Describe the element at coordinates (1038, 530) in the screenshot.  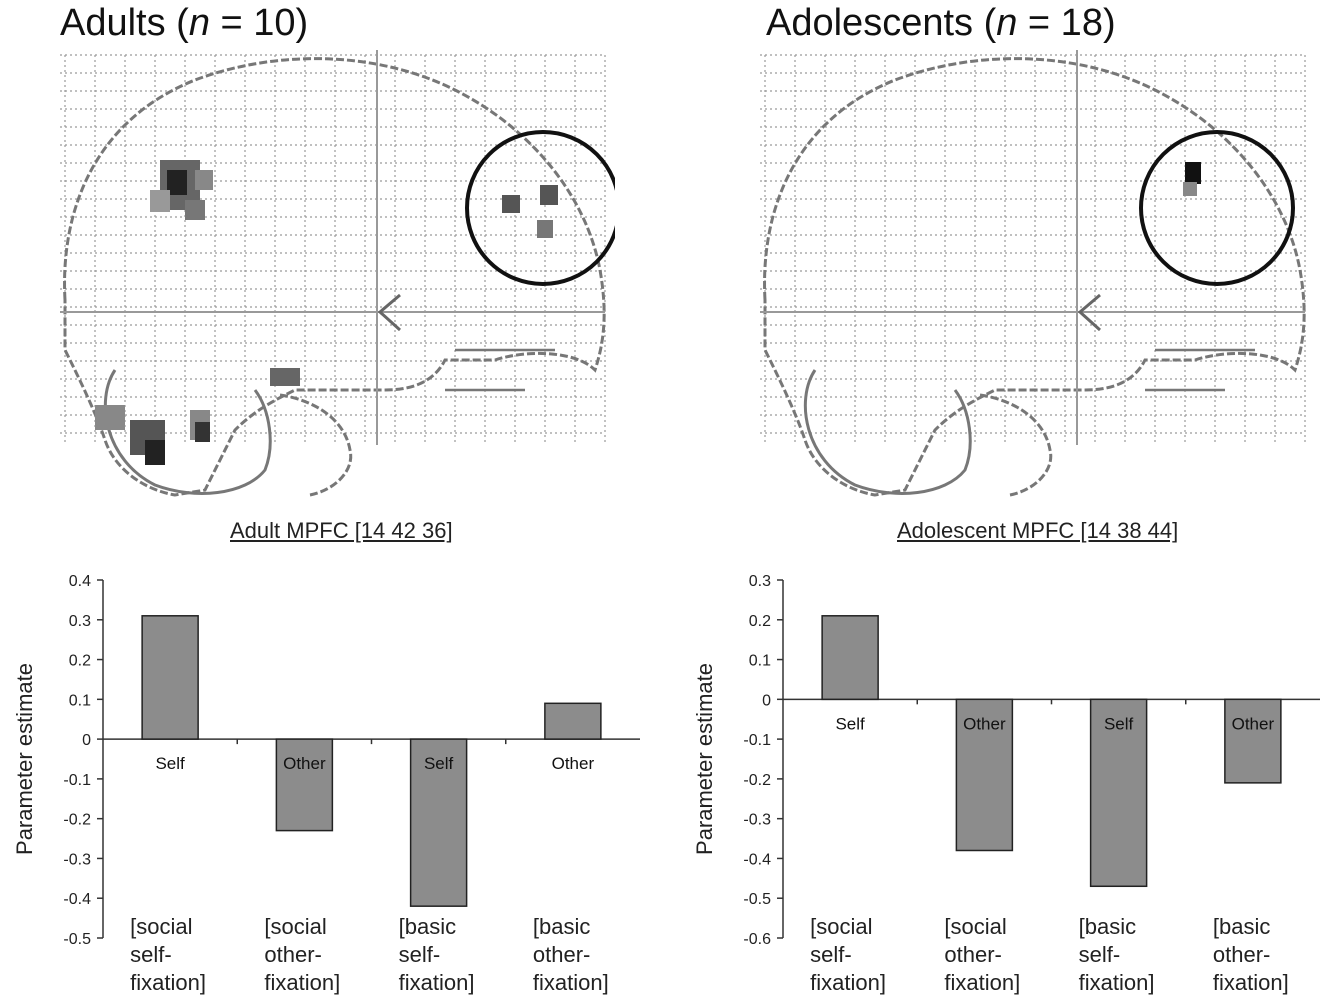
I see `adolescent-roi-label: Adolescent MPFC [14 38 44]` at that location.